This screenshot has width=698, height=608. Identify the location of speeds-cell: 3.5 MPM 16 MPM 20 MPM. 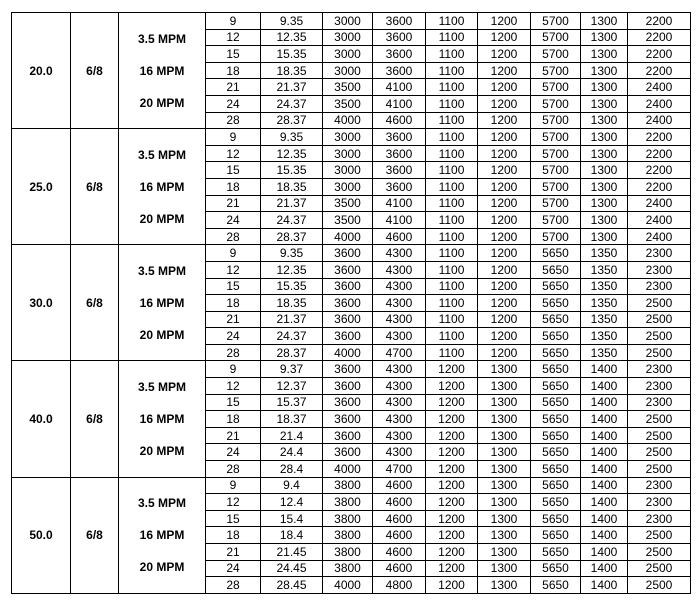
(162, 535).